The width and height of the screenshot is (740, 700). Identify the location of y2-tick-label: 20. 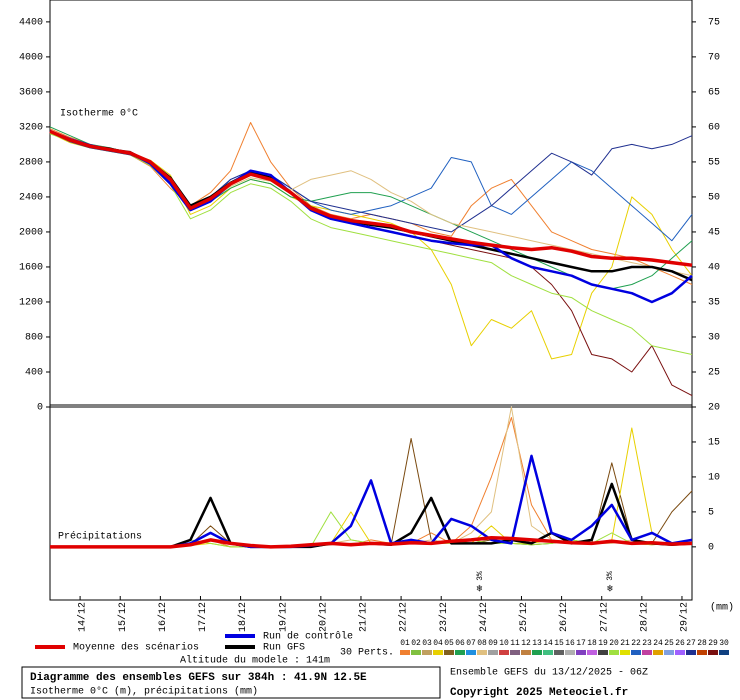
(714, 408).